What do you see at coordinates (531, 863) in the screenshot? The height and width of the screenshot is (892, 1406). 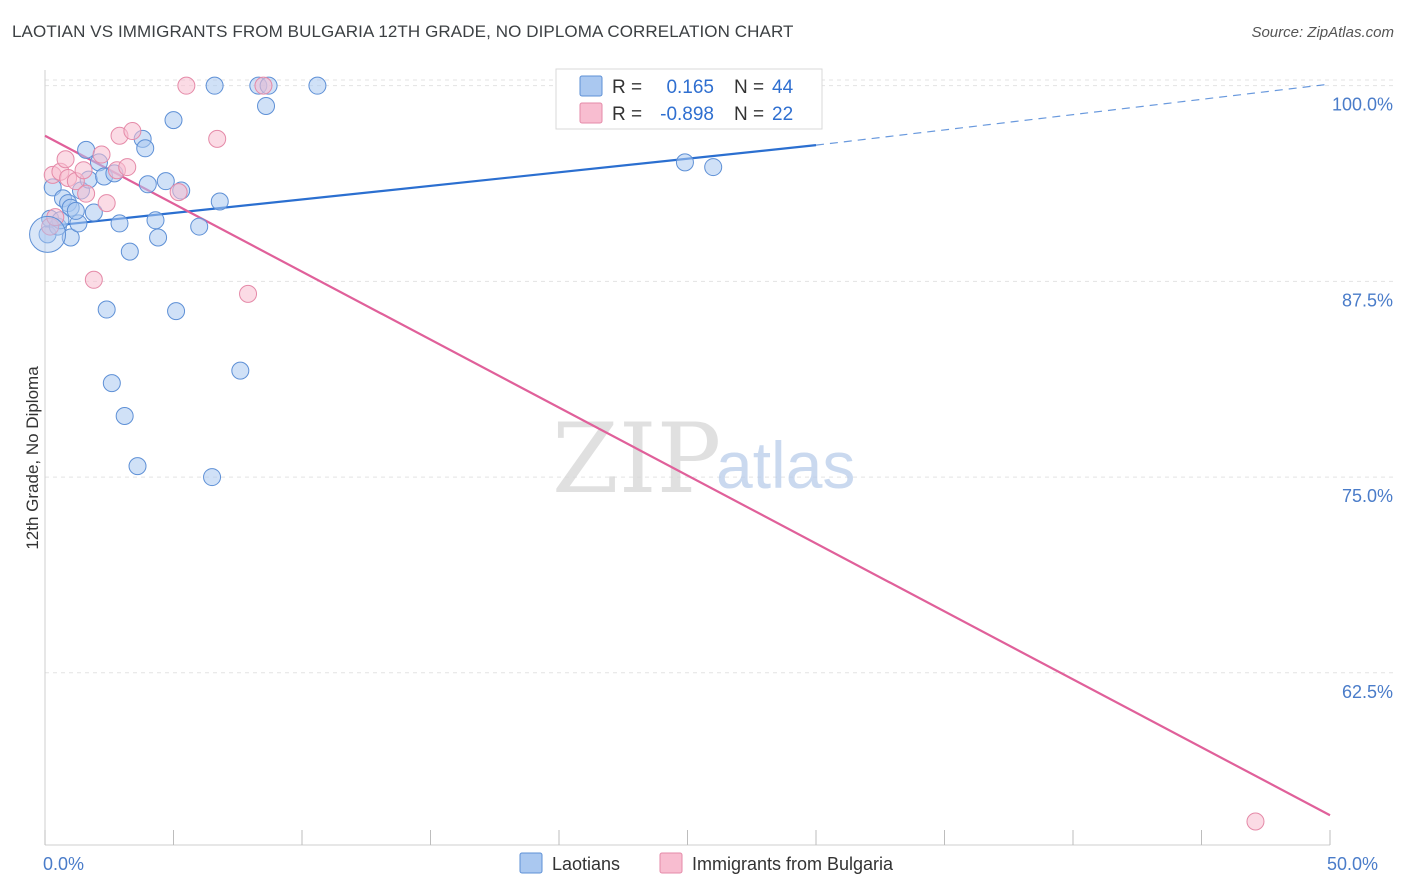 I see `legend-swatch-laotians` at bounding box center [531, 863].